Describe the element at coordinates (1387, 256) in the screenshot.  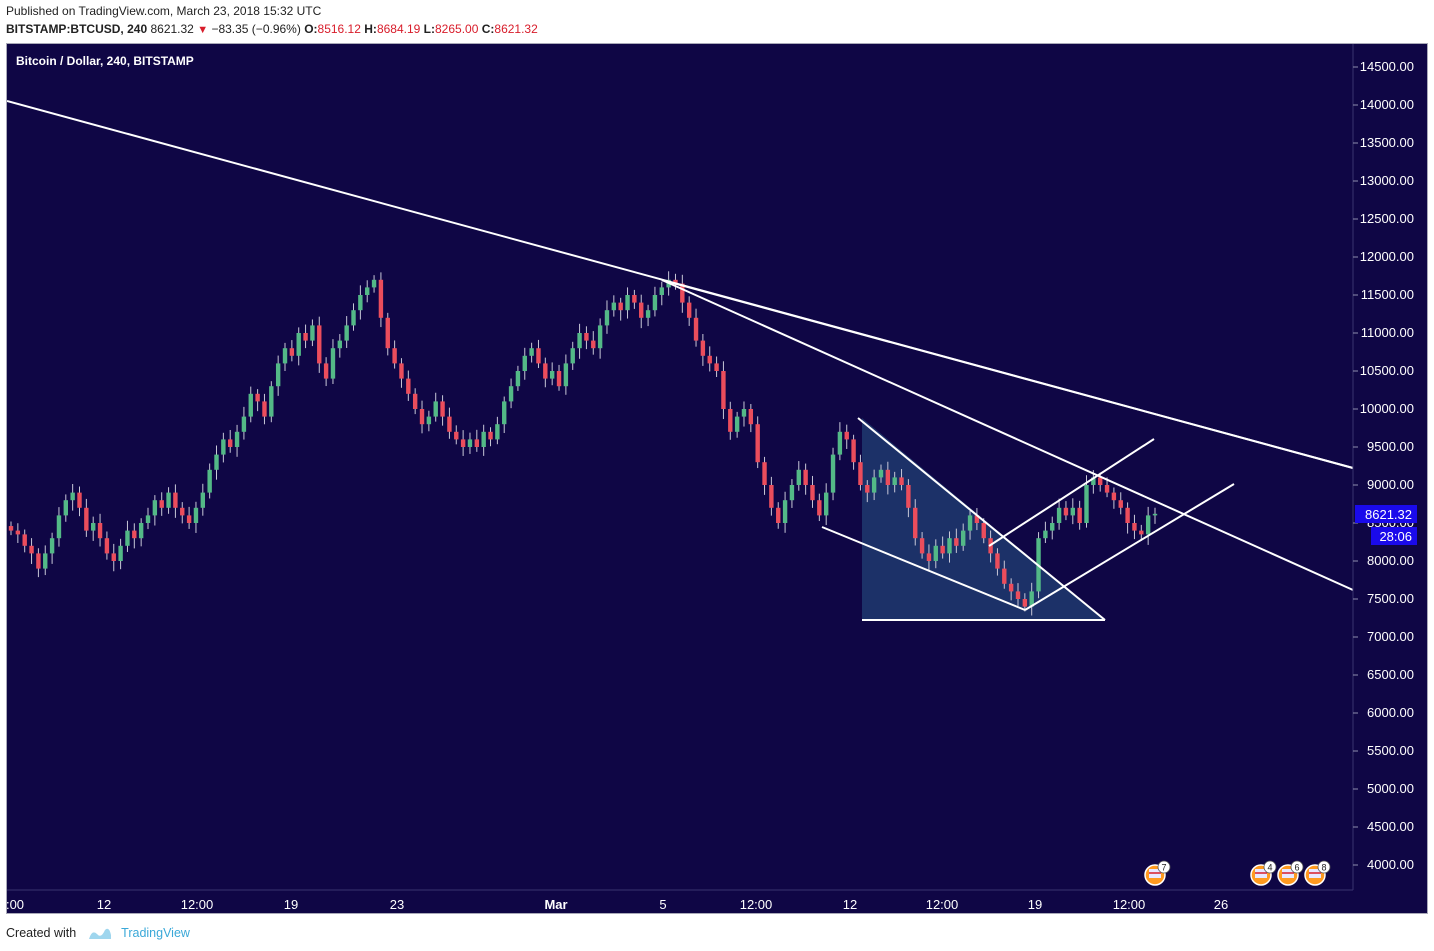
I see `y-tick-label: 12000.00` at that location.